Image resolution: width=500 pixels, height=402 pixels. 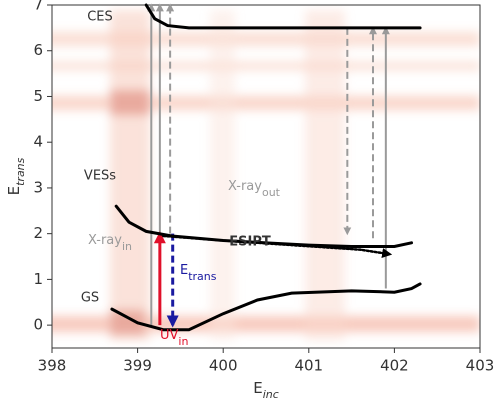 I want to click on curve-label: VESs, so click(x=100, y=176).